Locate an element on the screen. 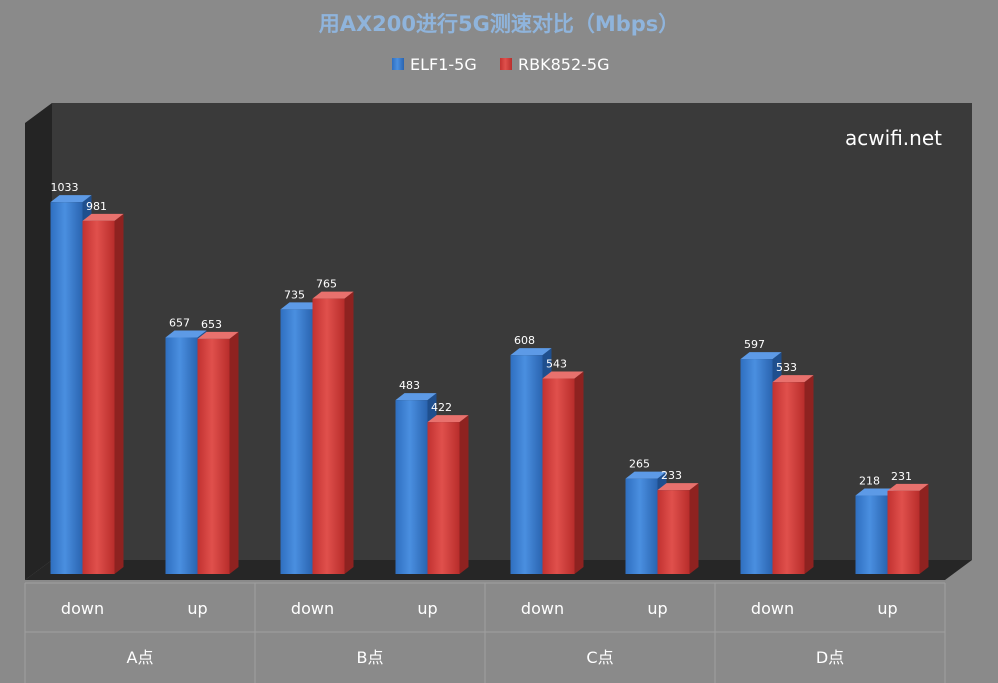 Image resolution: width=998 pixels, height=683 pixels. value-label-elf1-5g-cat3: 483 is located at coordinates (409, 385).